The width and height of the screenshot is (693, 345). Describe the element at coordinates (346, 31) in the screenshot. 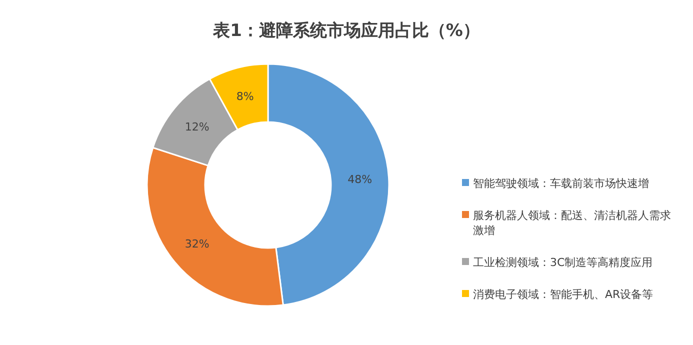

I see `chart-title: 表1：避障系统市场应用占比（%）` at that location.